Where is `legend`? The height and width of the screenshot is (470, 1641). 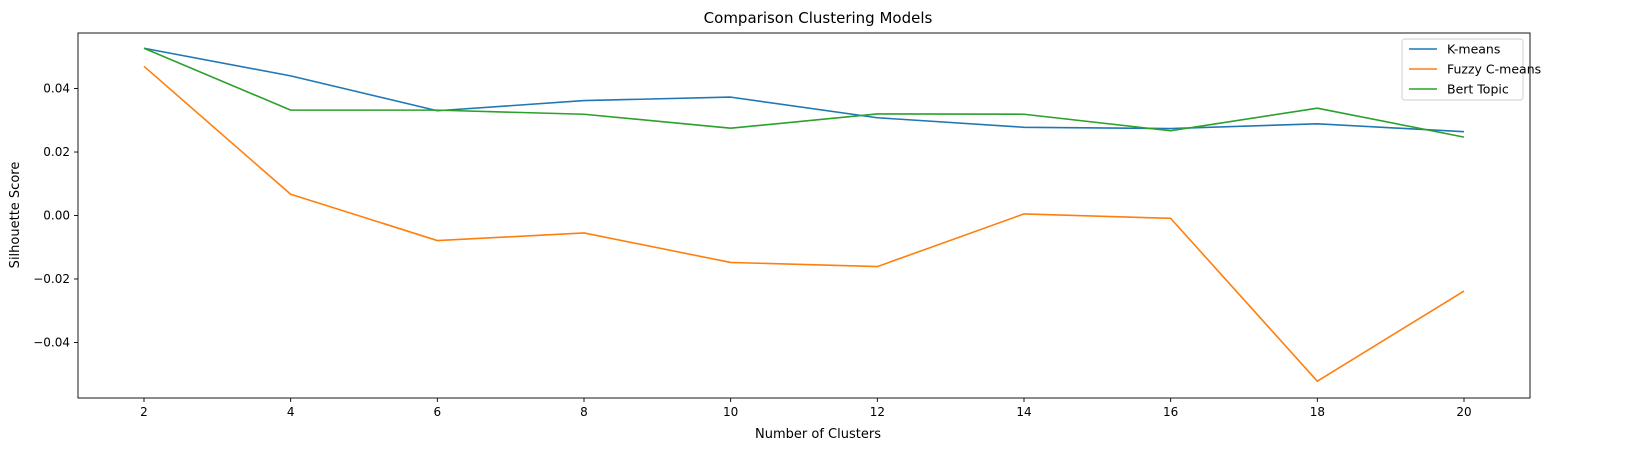 legend is located at coordinates (1462, 69).